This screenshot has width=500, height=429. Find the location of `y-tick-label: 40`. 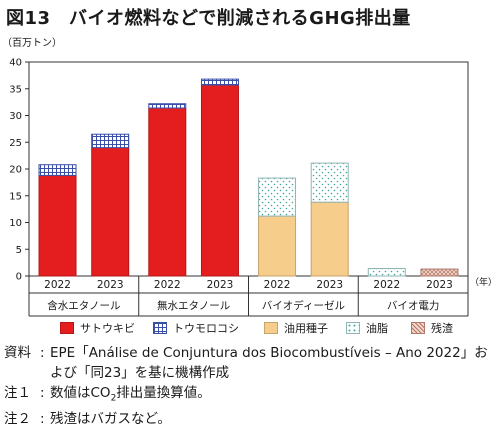

y-tick-label: 40 is located at coordinates (15, 63).